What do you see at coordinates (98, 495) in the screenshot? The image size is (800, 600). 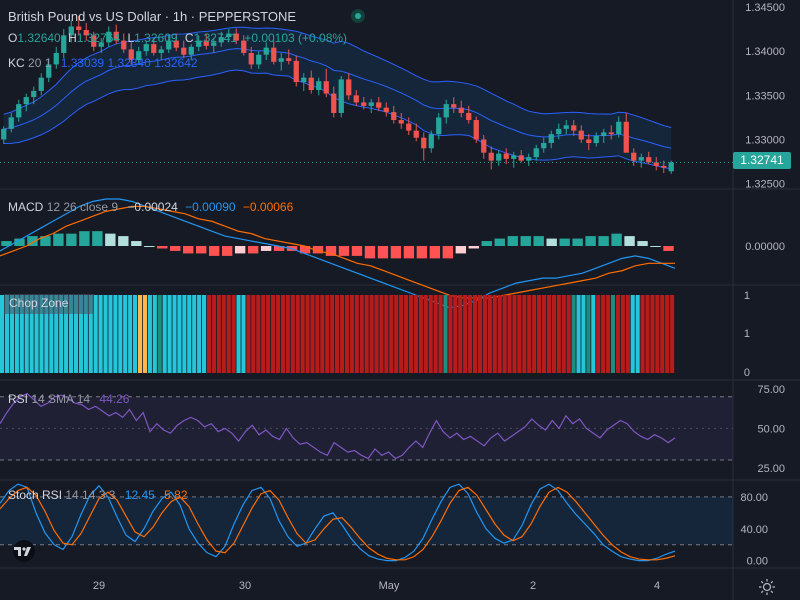 I see `stoch-rsi-legend: Stoch RSI 14 14 3 3 12.45 5.82` at bounding box center [98, 495].